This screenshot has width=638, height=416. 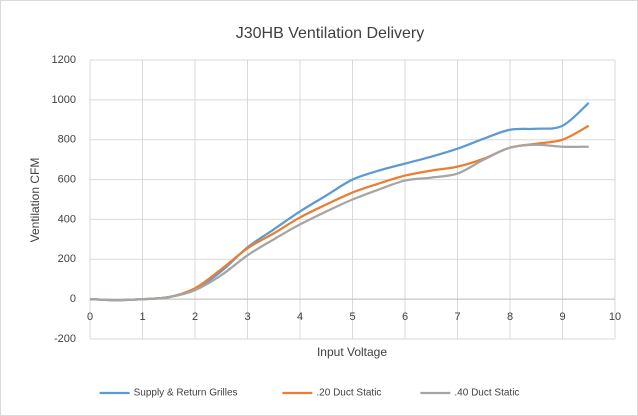 What do you see at coordinates (67, 179) in the screenshot?
I see `y-tick-label: 600` at bounding box center [67, 179].